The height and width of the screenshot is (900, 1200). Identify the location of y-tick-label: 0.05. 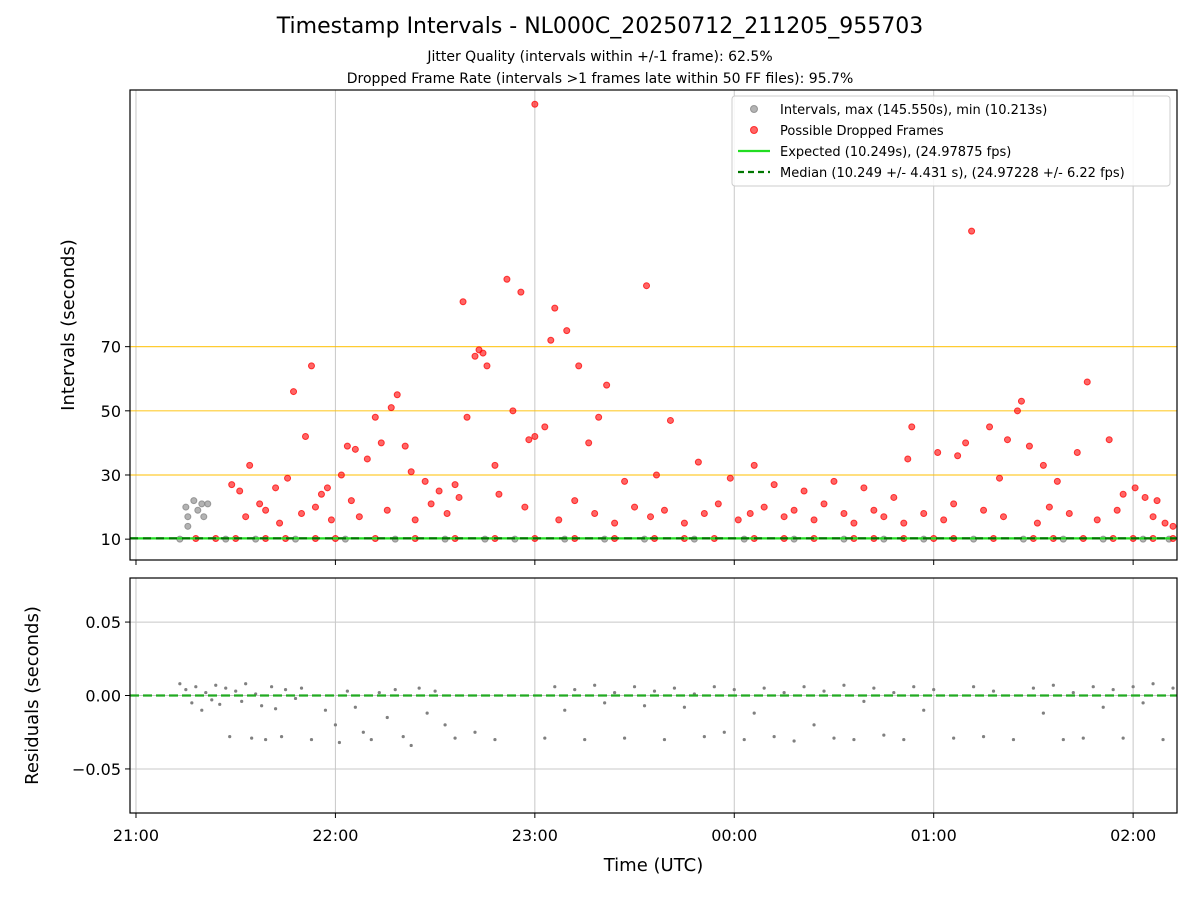
(103, 622).